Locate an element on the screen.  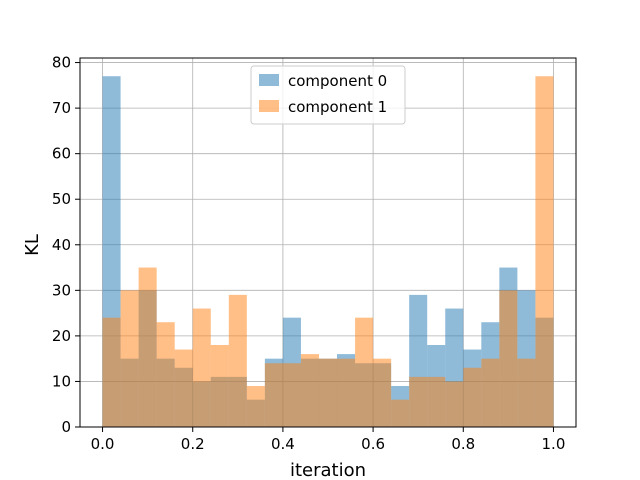
y-tick-label: 50 is located at coordinates (61, 199).